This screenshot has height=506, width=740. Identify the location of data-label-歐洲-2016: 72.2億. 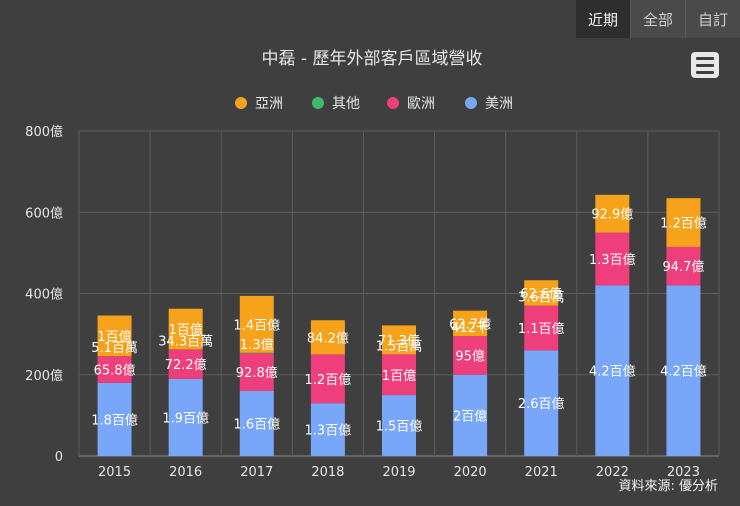
(186, 365).